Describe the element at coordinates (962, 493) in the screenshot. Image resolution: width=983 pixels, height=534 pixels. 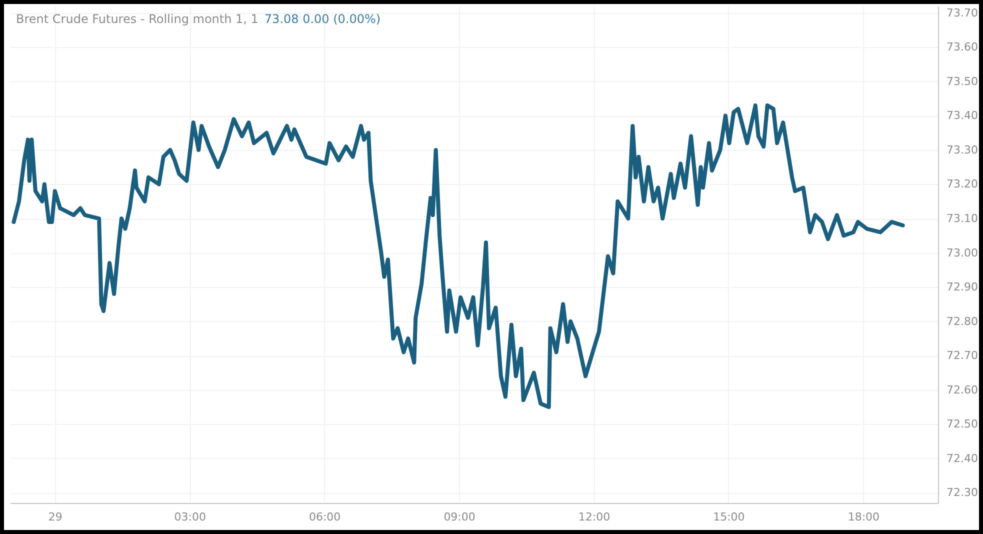
I see `y-tick-label: 72.30` at that location.